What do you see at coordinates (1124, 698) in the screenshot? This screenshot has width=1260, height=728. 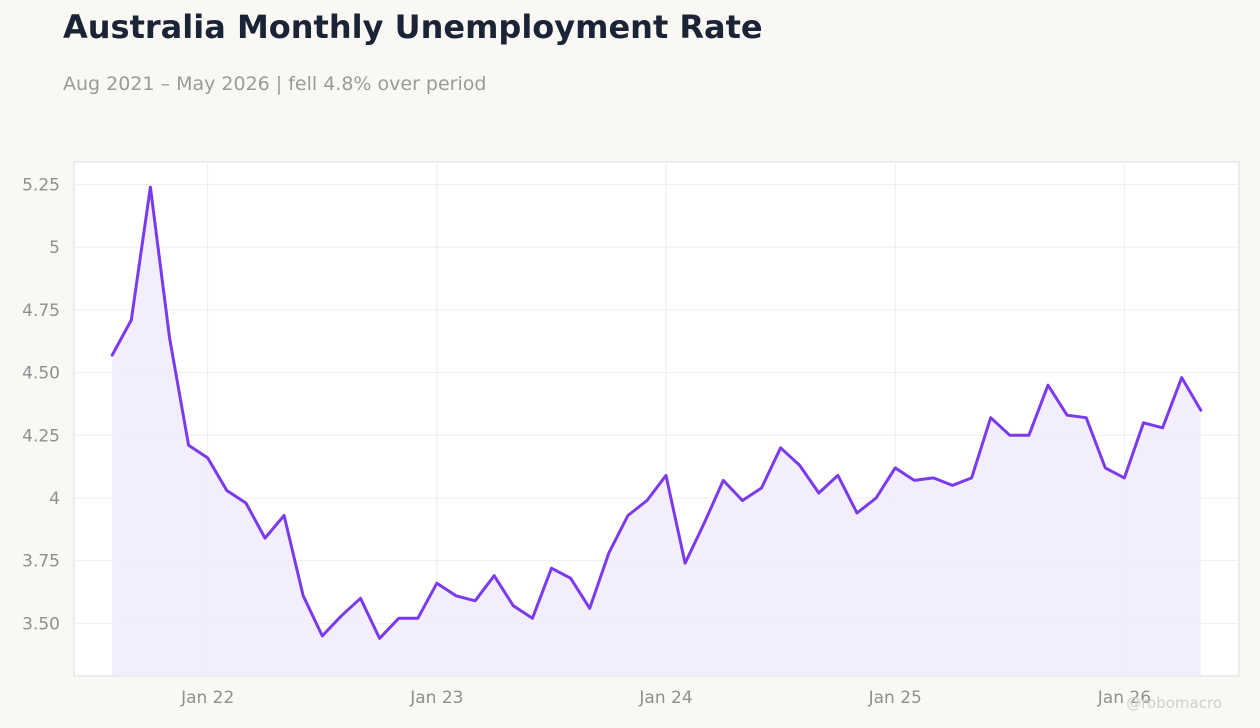 I see `x-tick-label: Jan 26` at bounding box center [1124, 698].